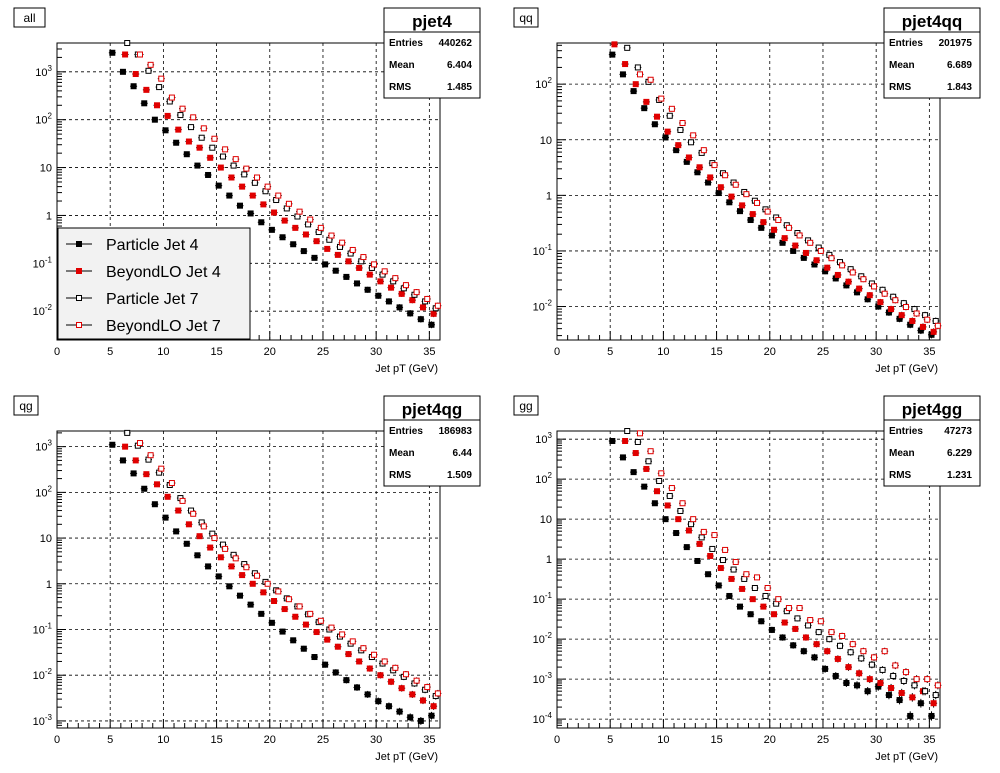 The height and width of the screenshot is (773, 1000). What do you see at coordinates (49, 216) in the screenshot?
I see `y-tick-base: 1` at bounding box center [49, 216].